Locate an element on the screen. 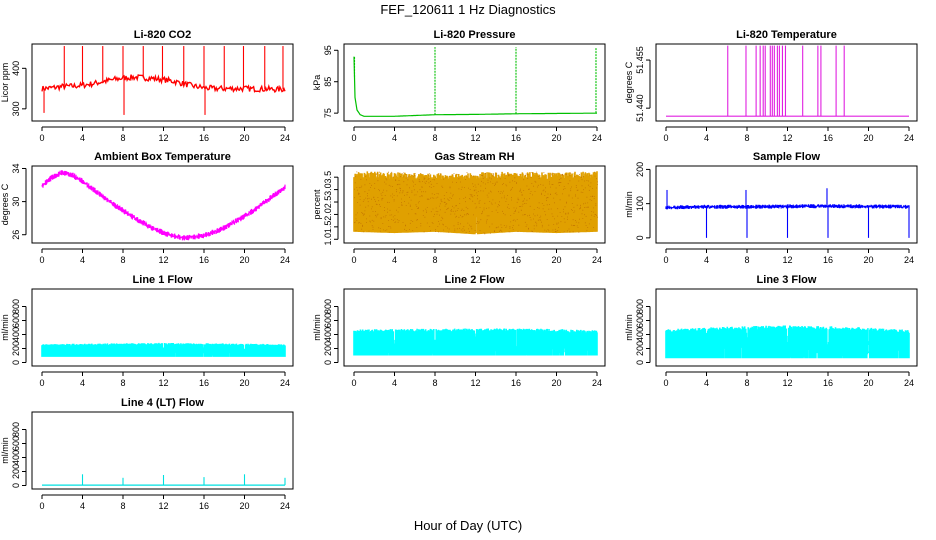 This screenshot has height=540, width=936. panel-title: Line 4 (LT) Flow is located at coordinates (162, 403).